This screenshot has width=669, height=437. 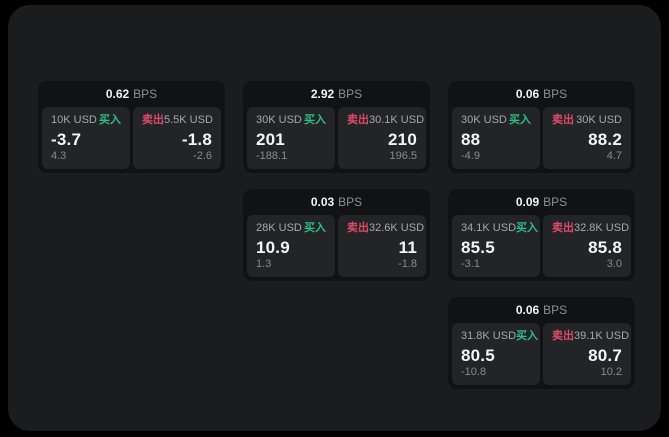 I want to click on bps-value: 0.09, so click(x=527, y=202).